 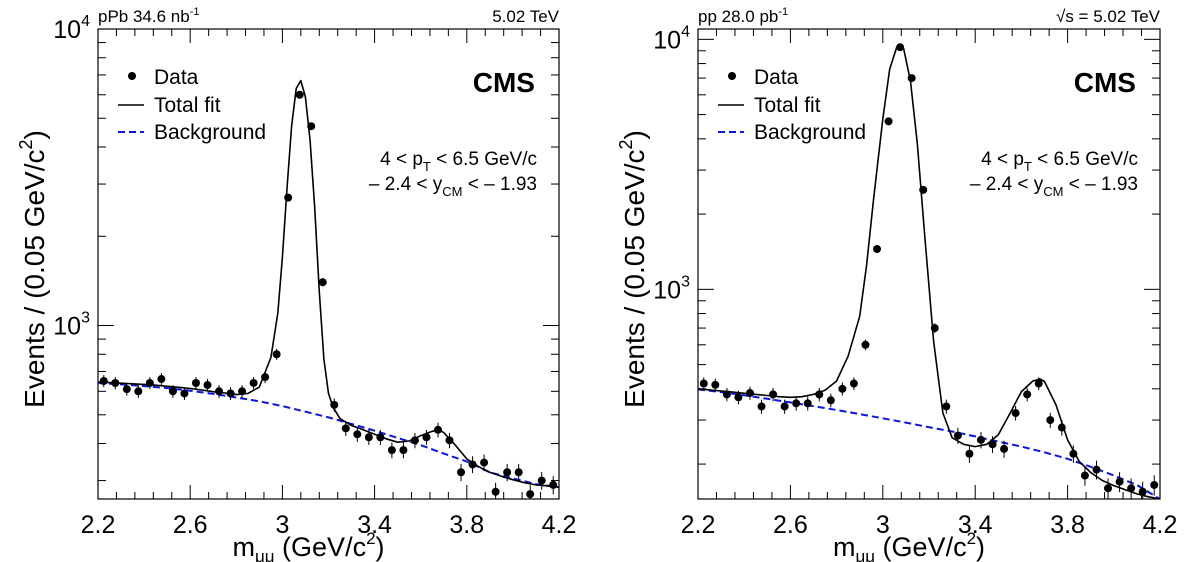 I want to click on background-curve, so click(x=929, y=443).